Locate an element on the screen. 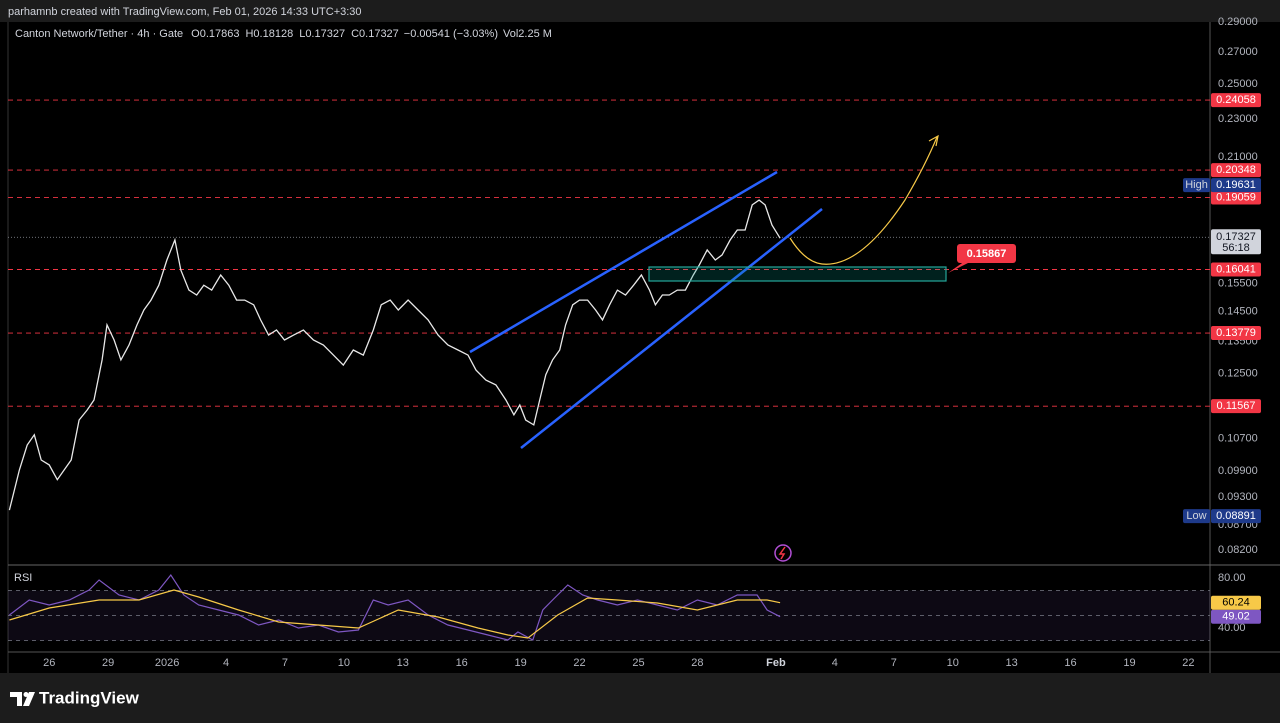 This screenshot has width=1280, height=723. countdown-label: 56:18 is located at coordinates (1236, 248).